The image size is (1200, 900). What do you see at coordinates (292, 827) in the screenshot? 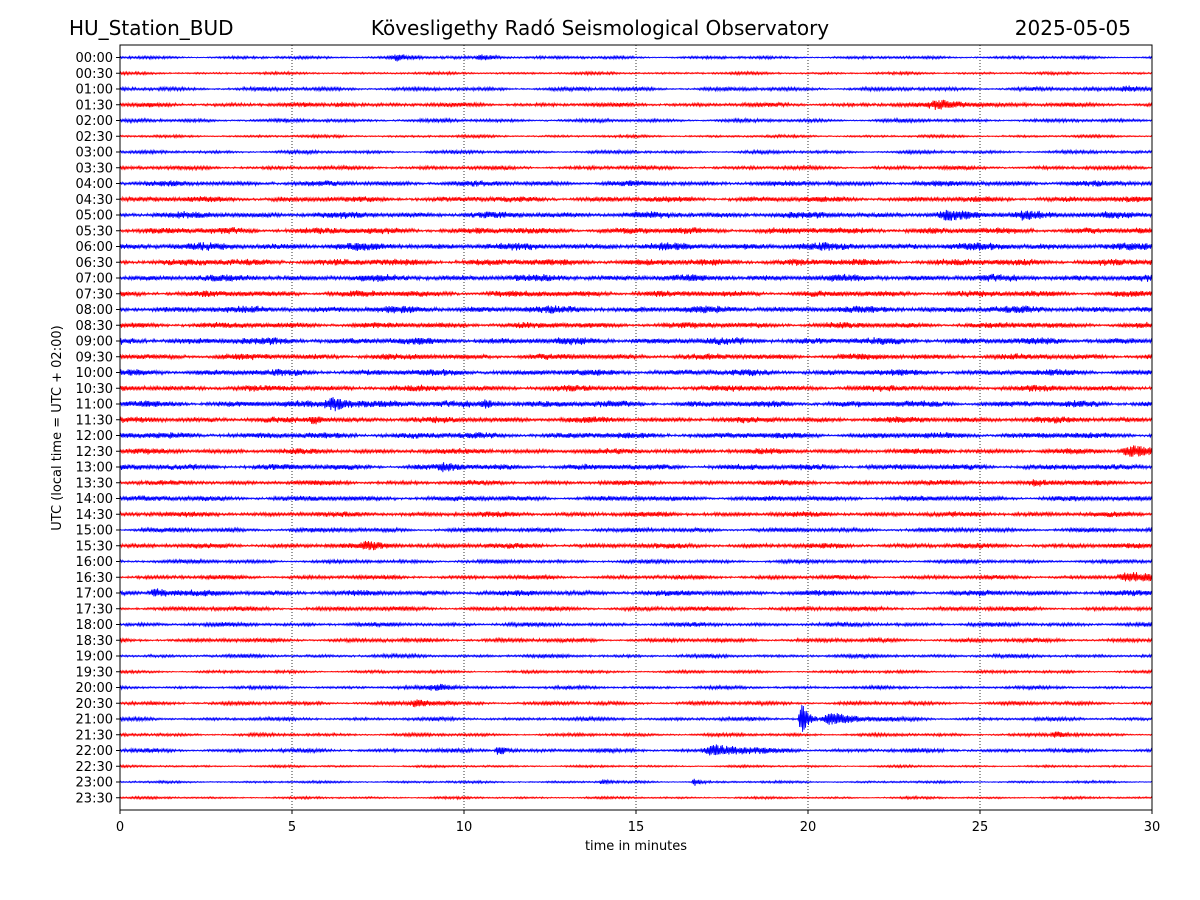
I see `x-tick-label-5: 5` at bounding box center [292, 827].